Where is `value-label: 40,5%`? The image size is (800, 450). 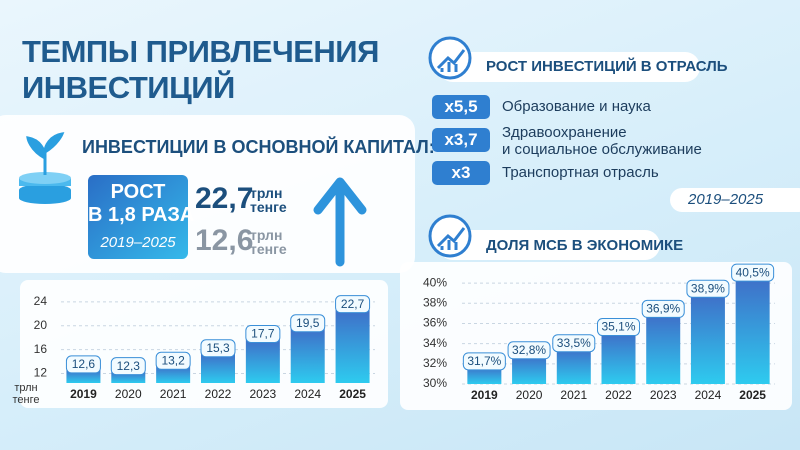 value-label: 40,5% is located at coordinates (753, 272).